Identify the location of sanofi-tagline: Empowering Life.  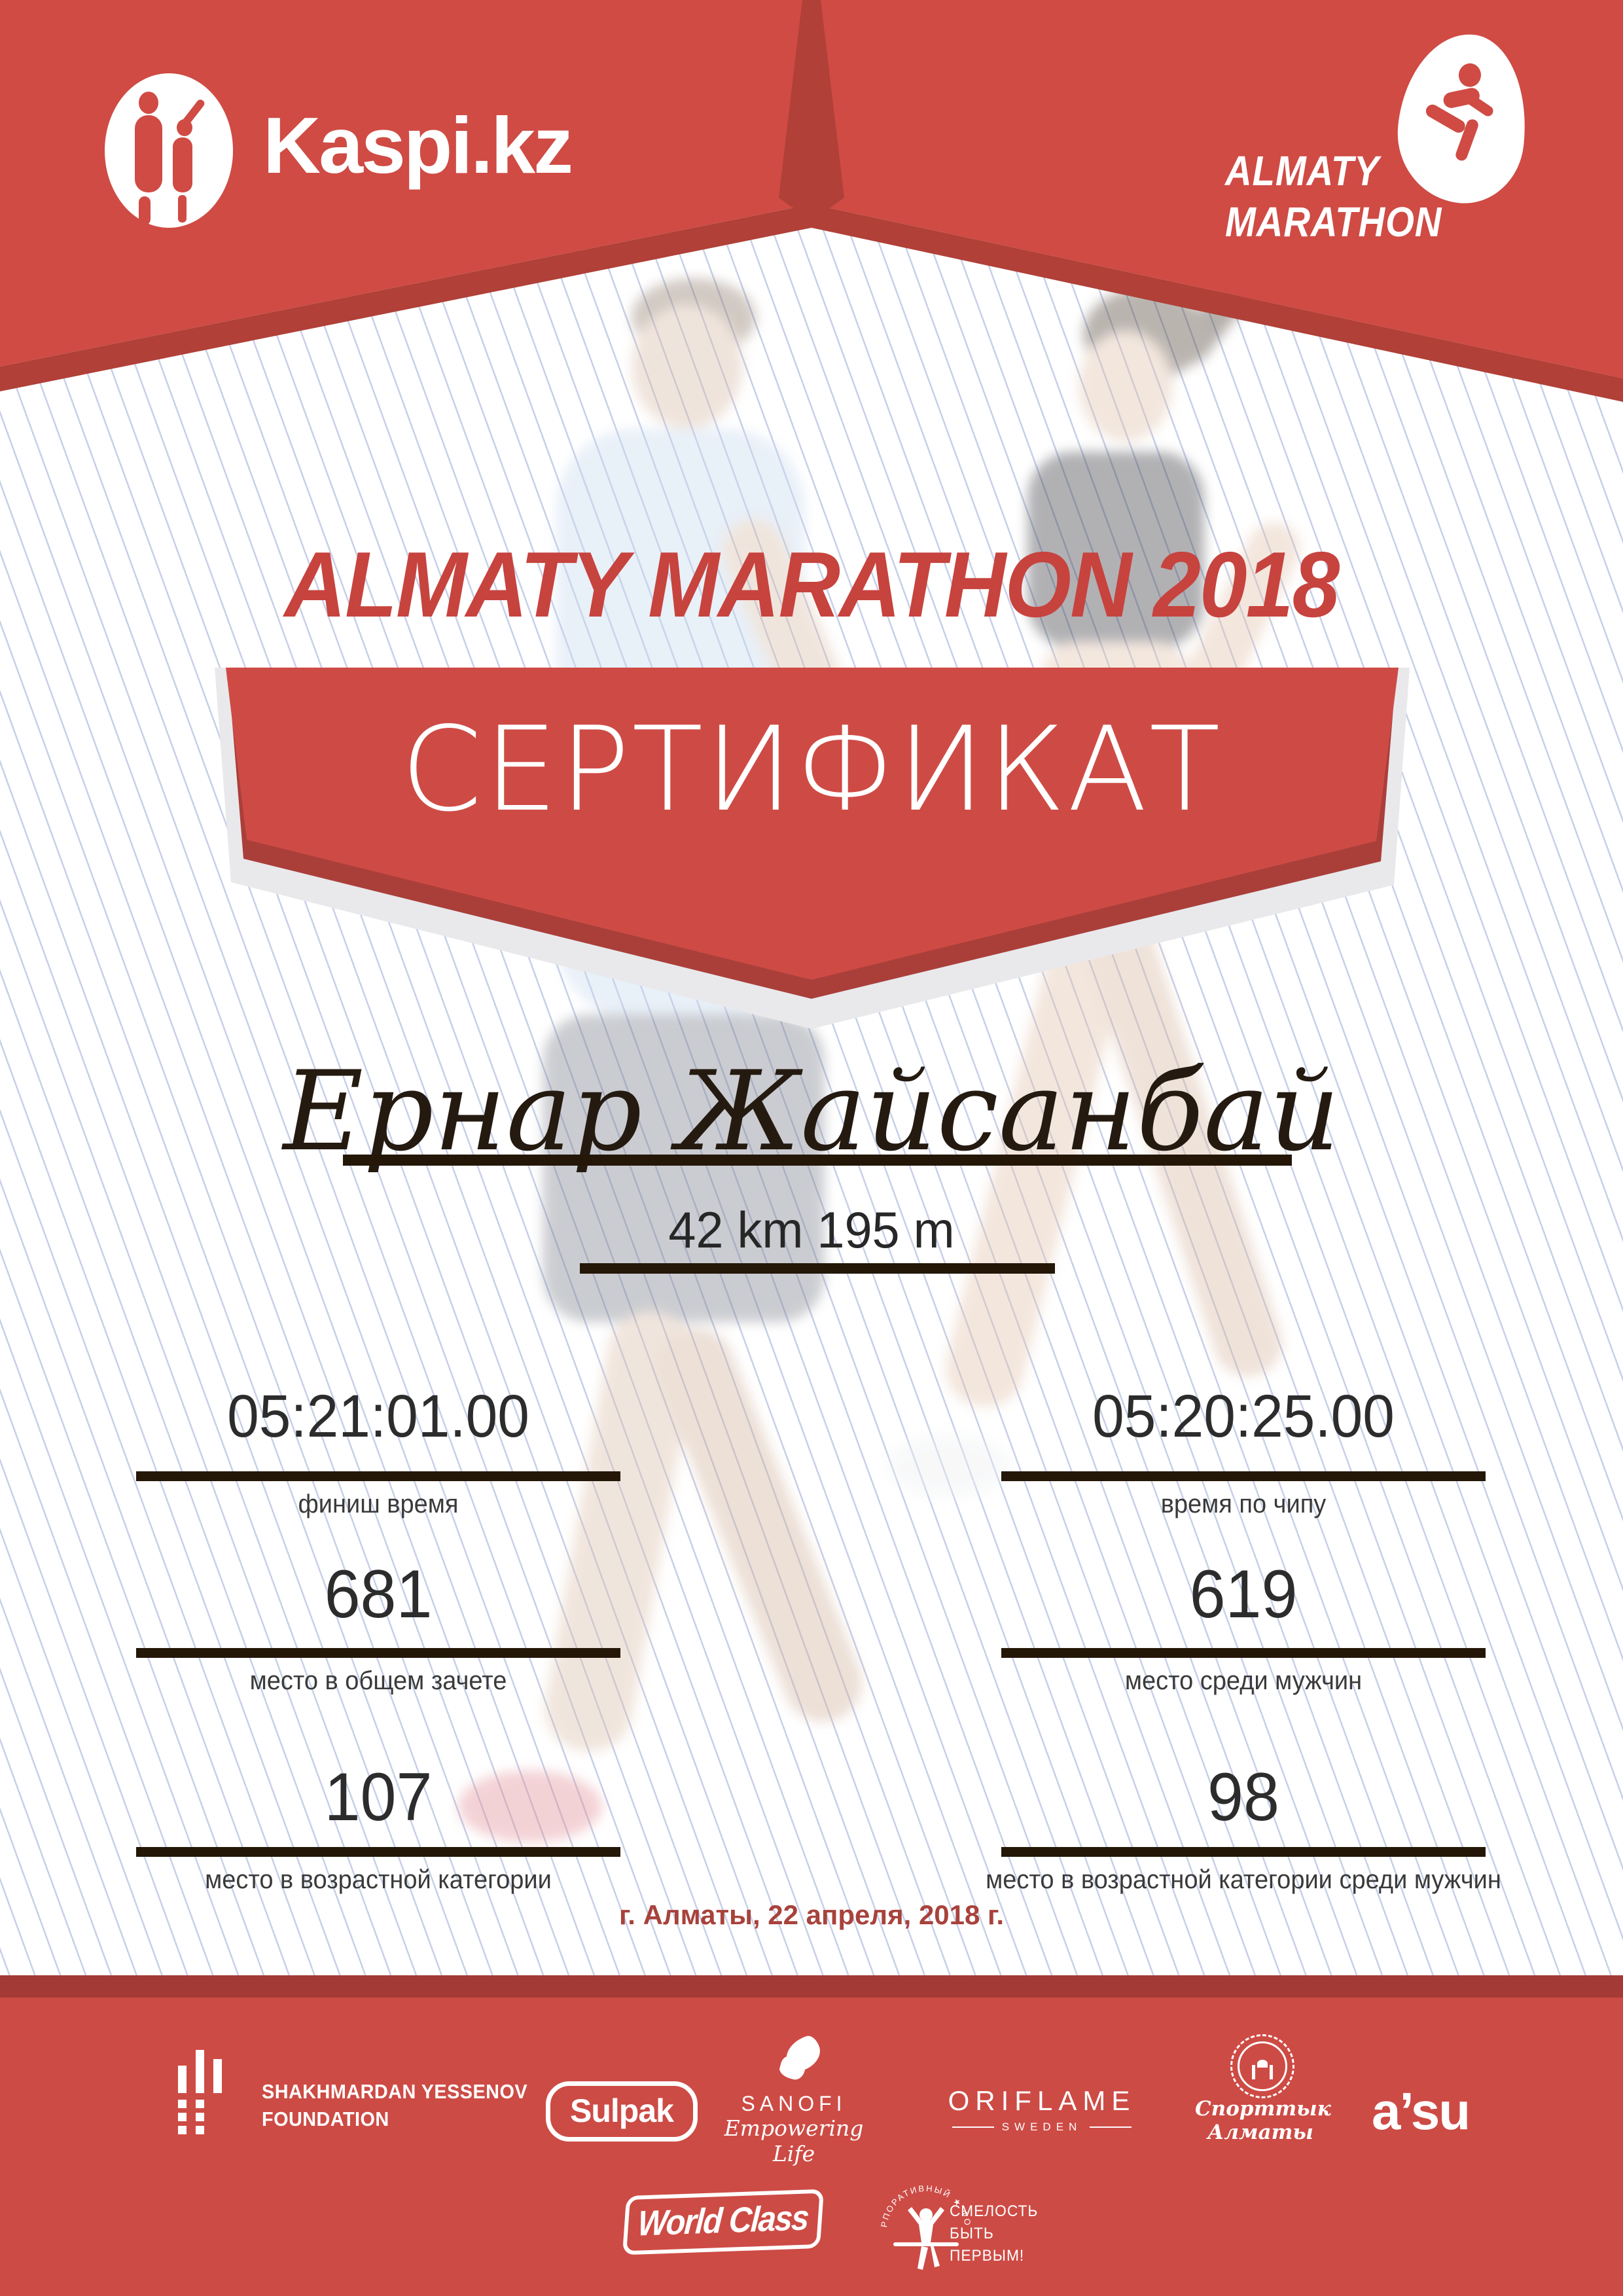
(794, 2140).